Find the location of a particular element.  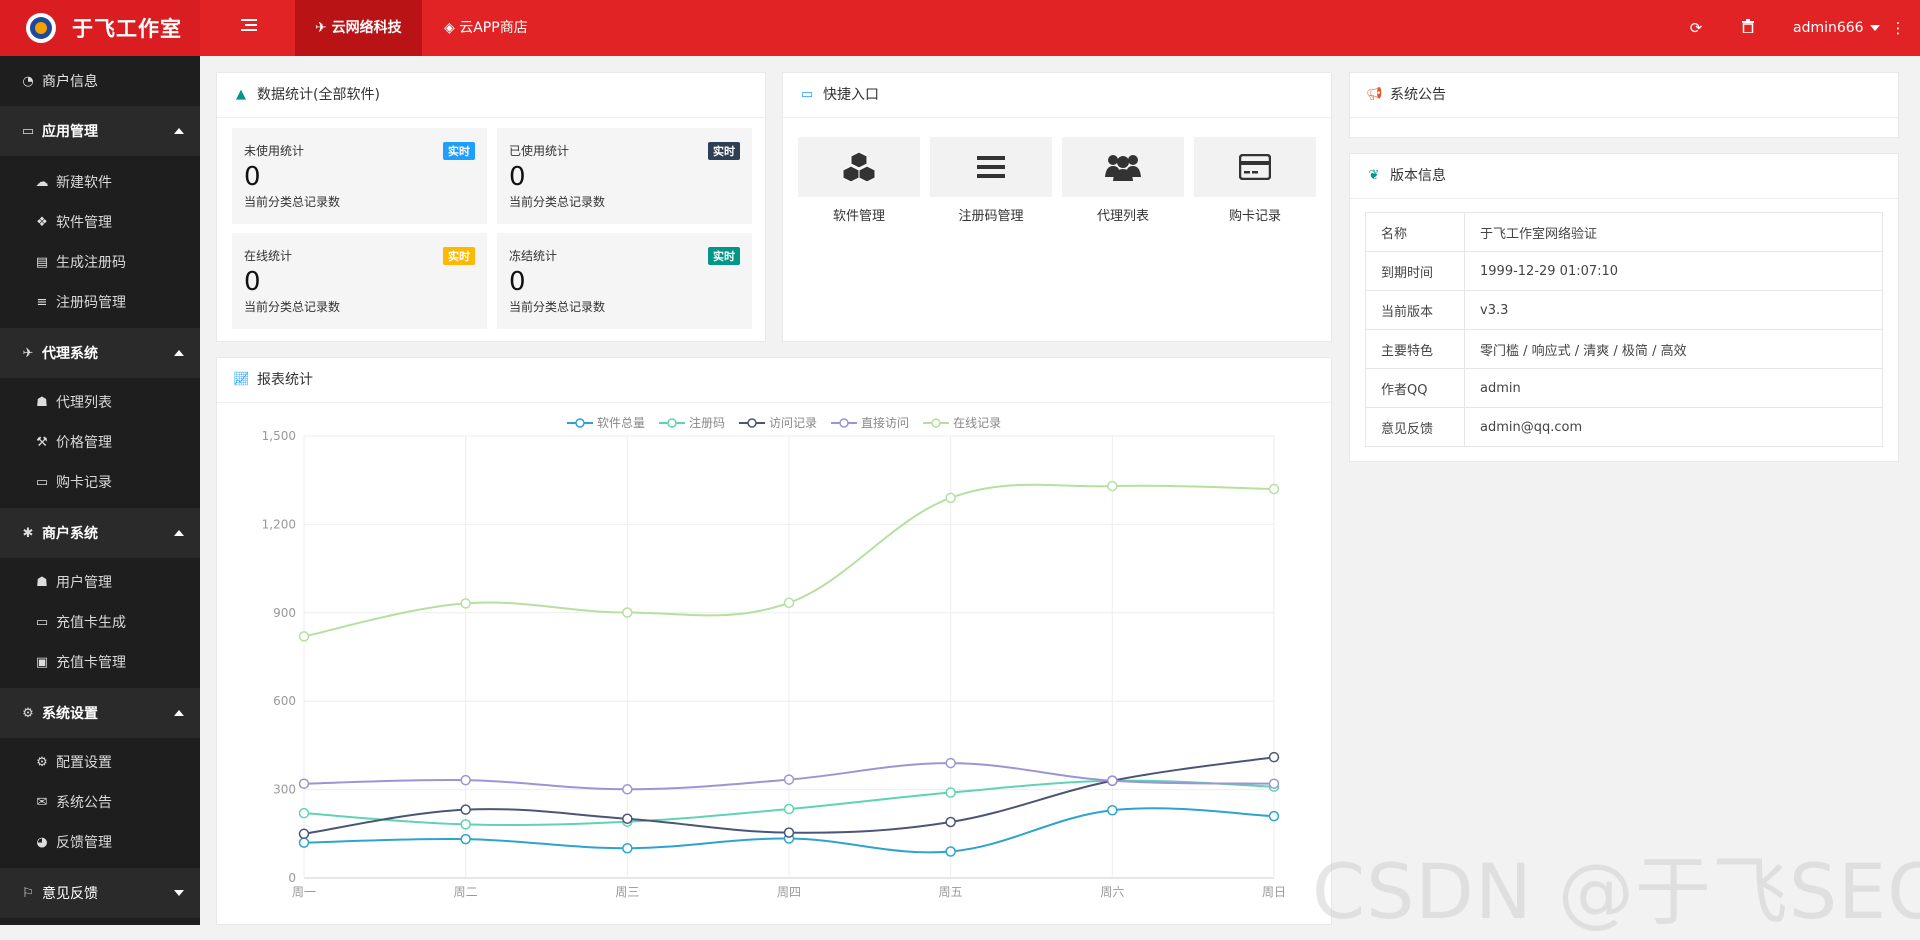

sidebar-item-price-management: ⚒ 价格管理 is located at coordinates (100, 442).